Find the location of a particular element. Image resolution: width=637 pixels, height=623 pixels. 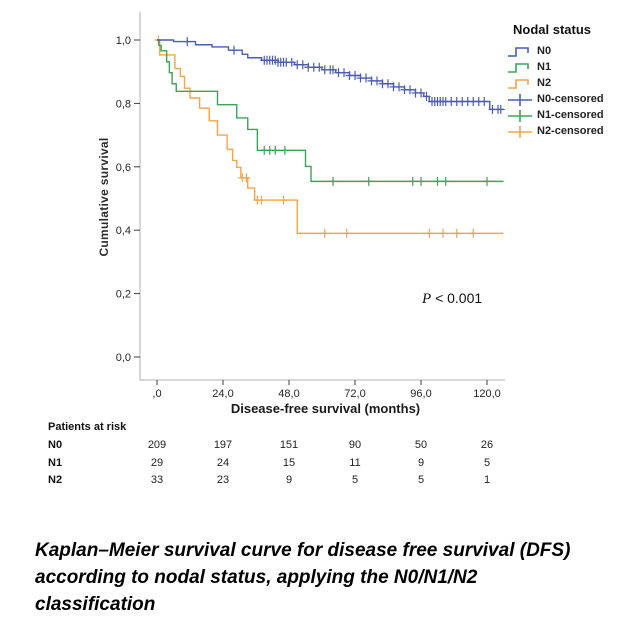

risk-count: 15 is located at coordinates (289, 463).